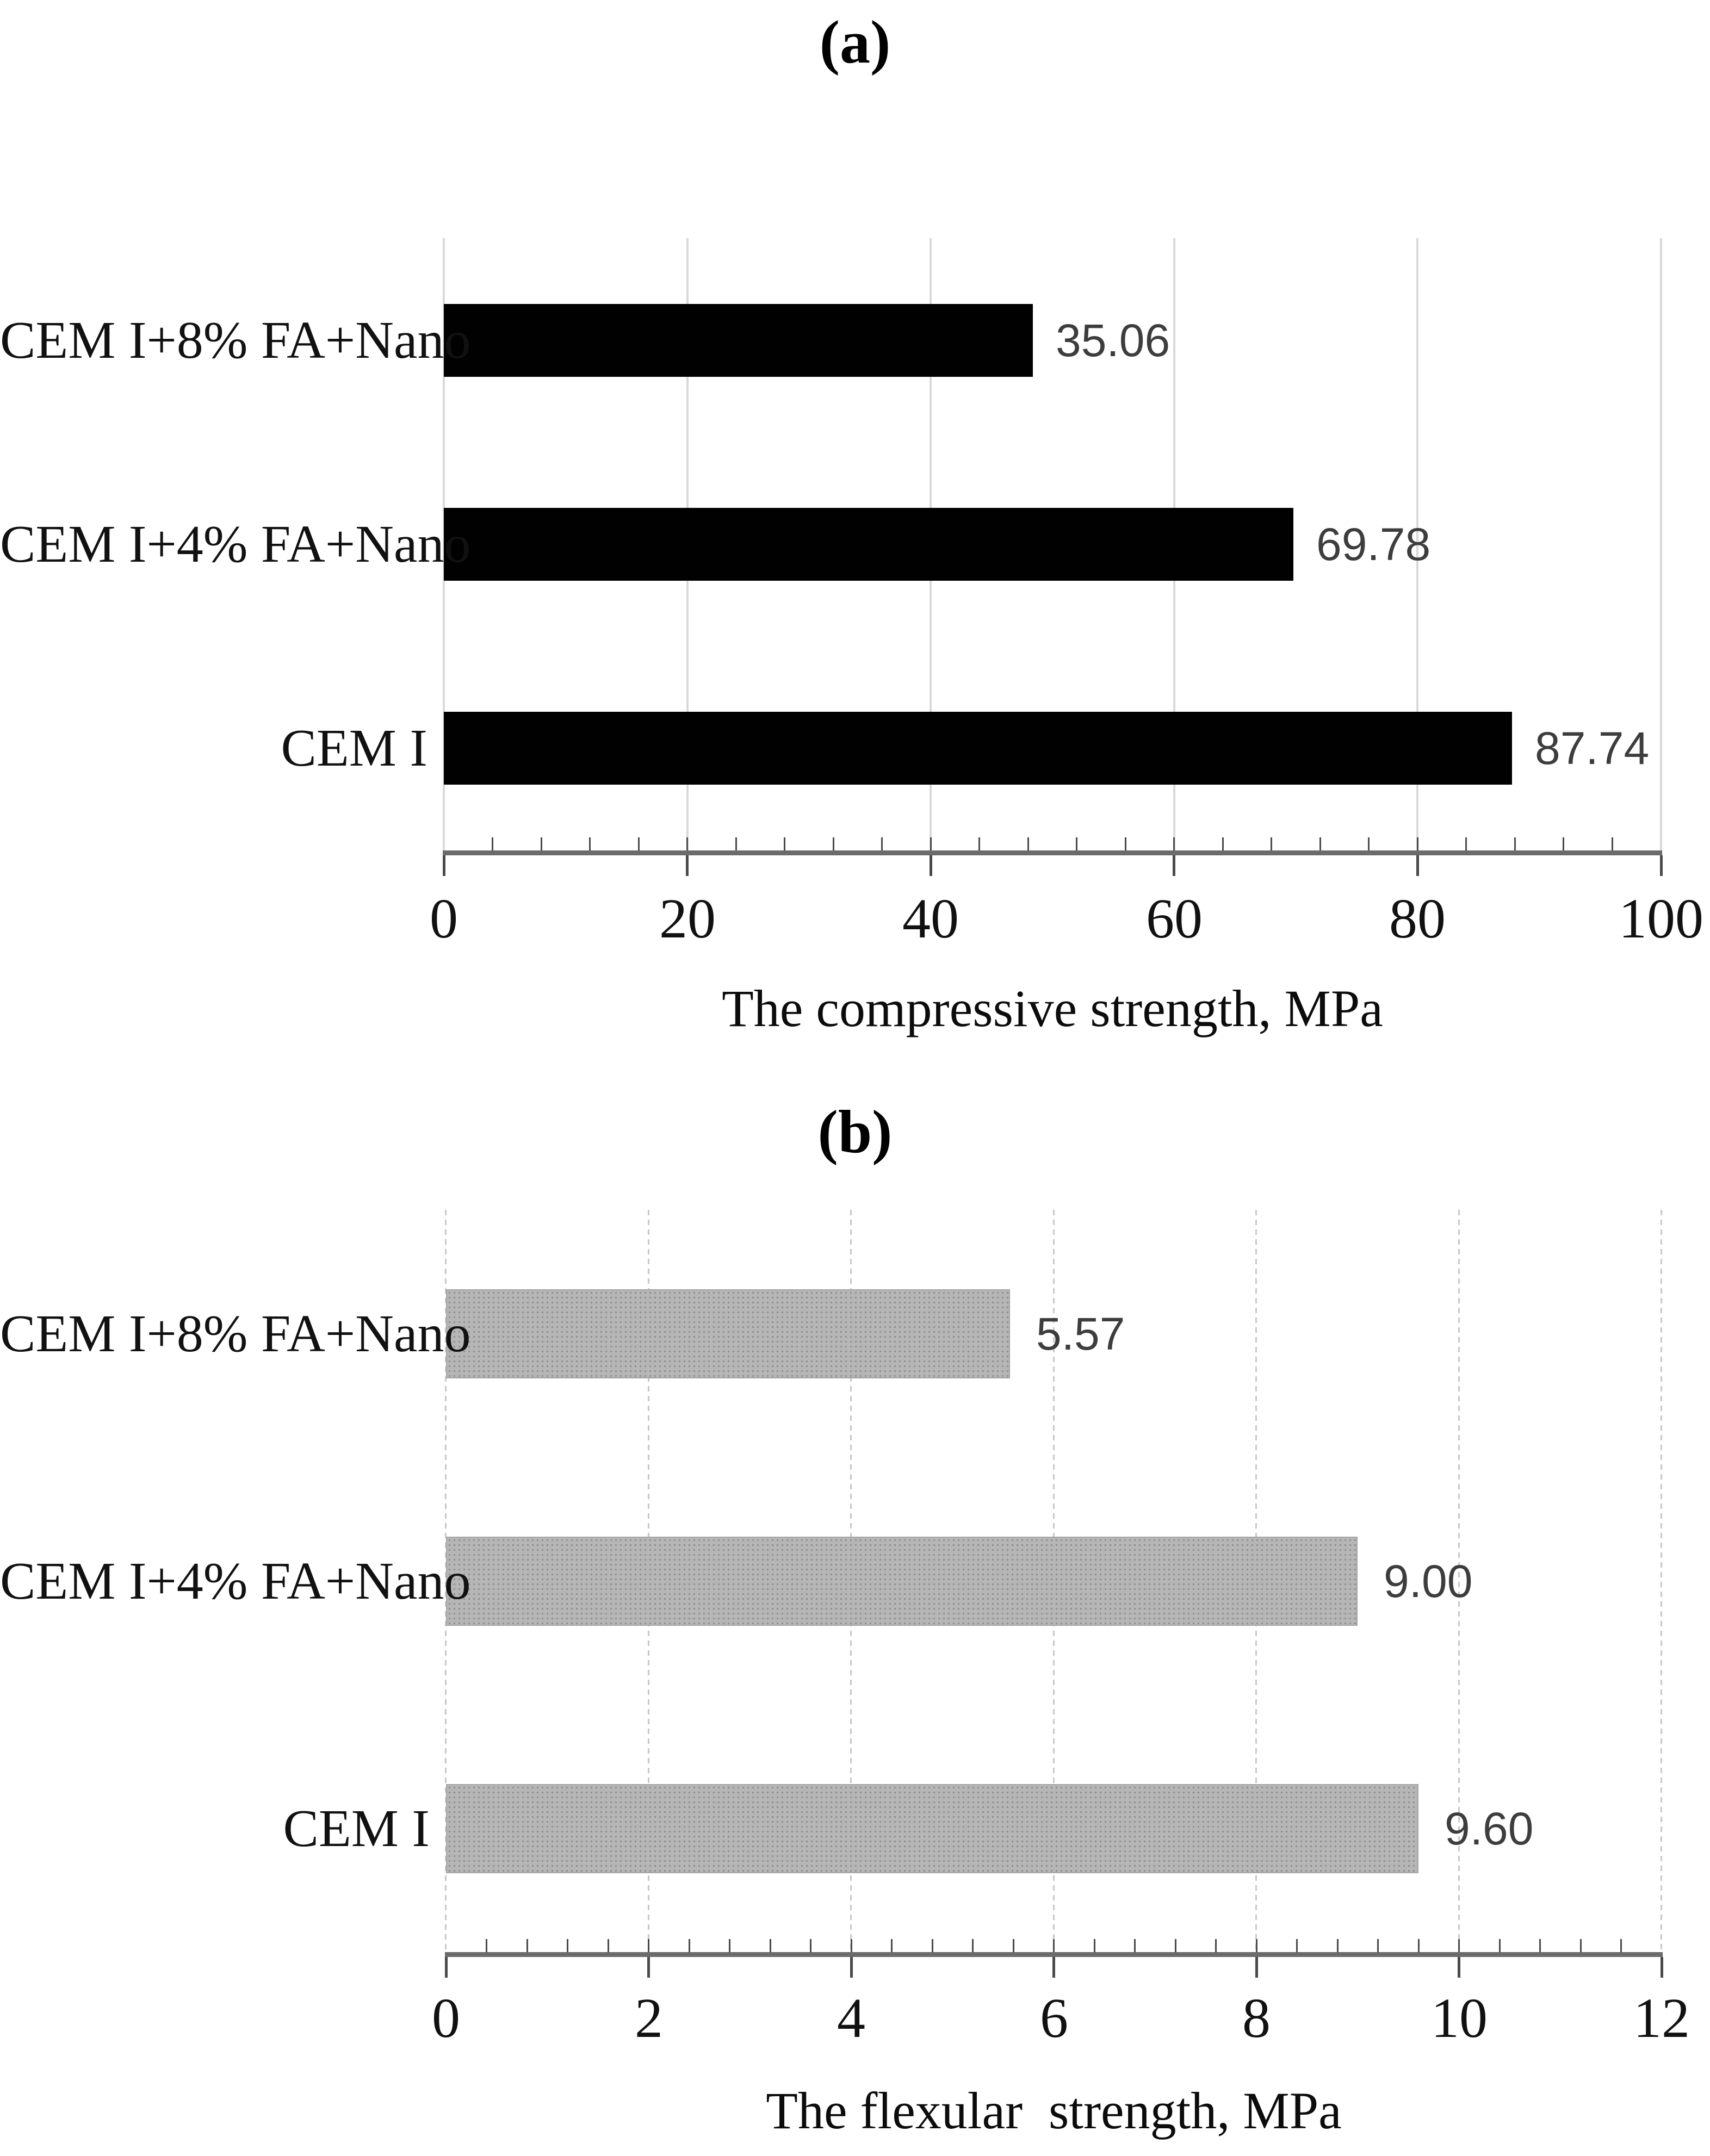 This screenshot has width=1710, height=2156. Describe the element at coordinates (1459, 2018) in the screenshot. I see `x-tick-label: 10` at that location.